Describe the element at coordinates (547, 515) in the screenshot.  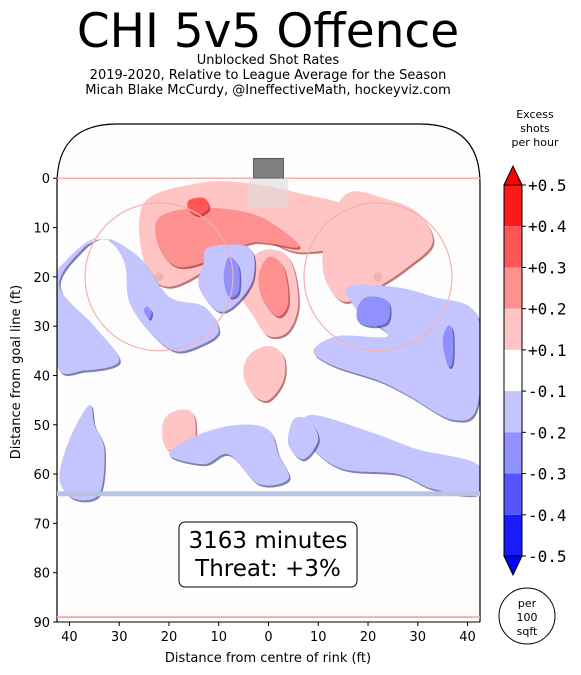
I see `colorbar-tick-label: -0.4` at that location.